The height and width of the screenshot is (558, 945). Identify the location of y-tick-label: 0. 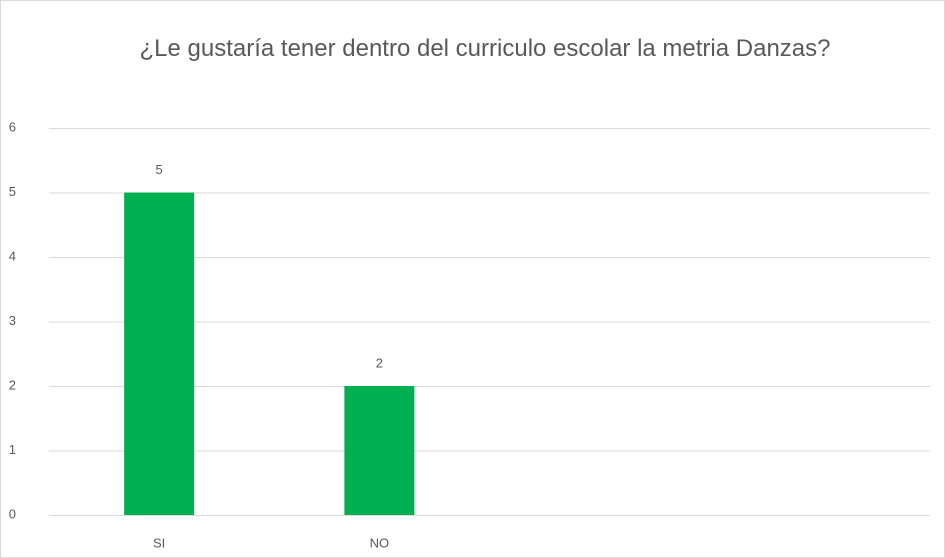
(12, 513).